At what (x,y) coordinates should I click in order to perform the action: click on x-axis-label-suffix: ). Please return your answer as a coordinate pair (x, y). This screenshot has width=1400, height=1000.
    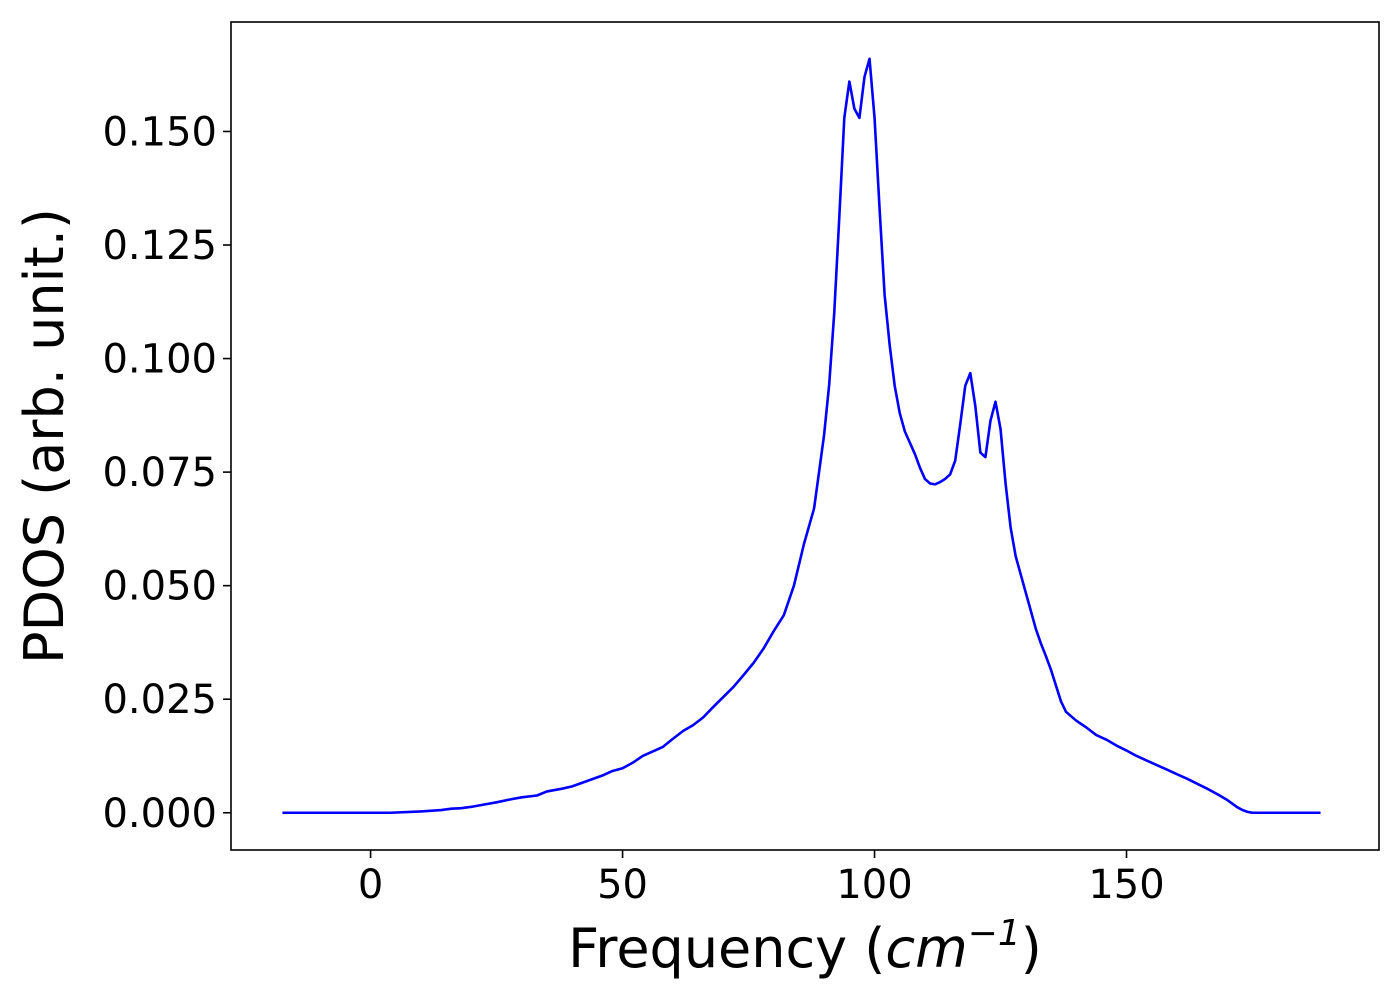
    Looking at the image, I should click on (1031, 948).